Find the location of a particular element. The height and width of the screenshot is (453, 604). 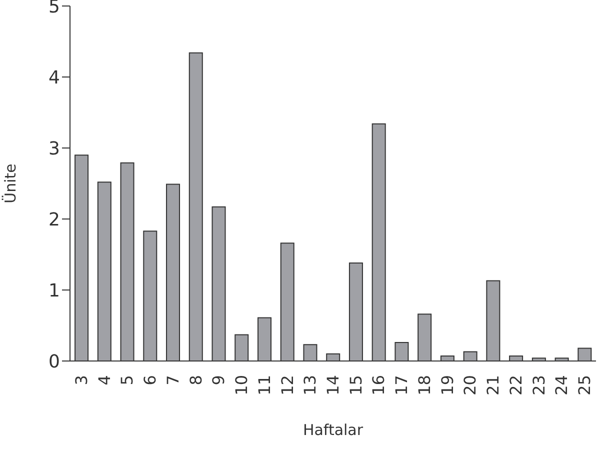

x-tick-label: 12 is located at coordinates (287, 385).